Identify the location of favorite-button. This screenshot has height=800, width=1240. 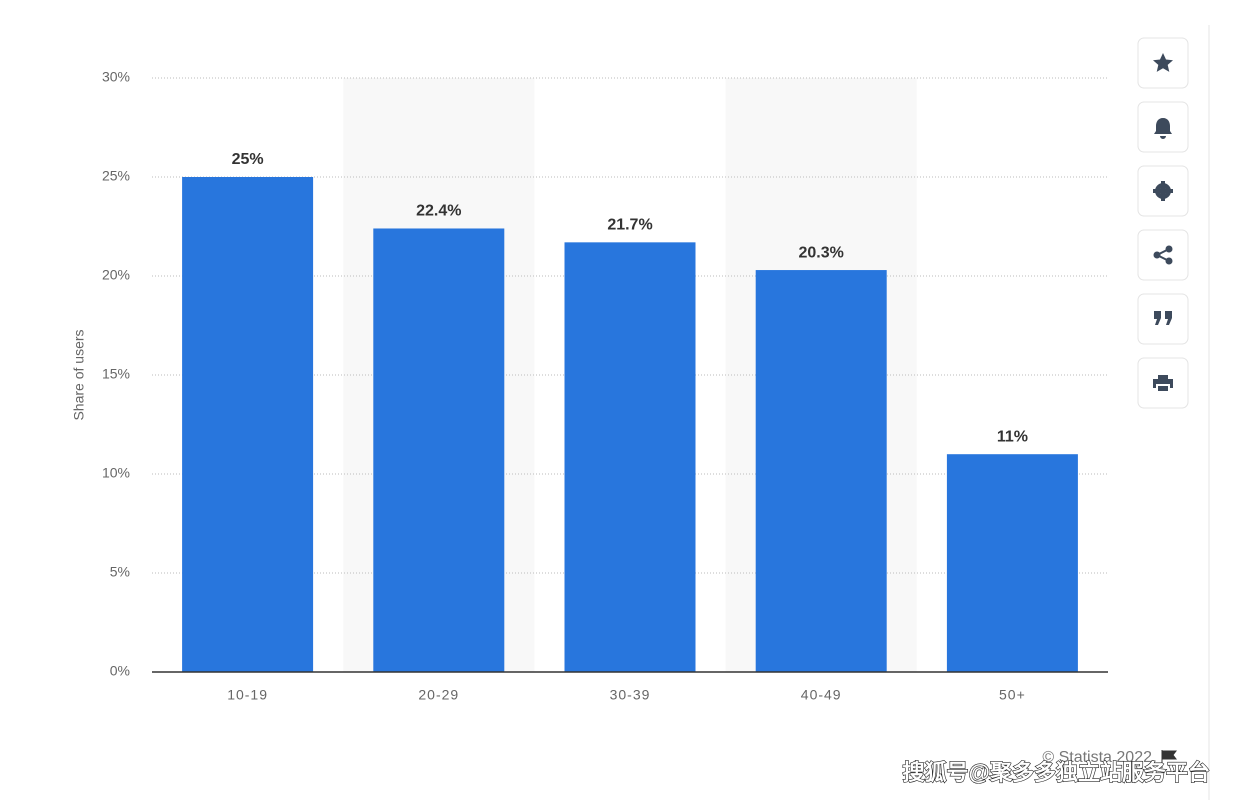
(1163, 63).